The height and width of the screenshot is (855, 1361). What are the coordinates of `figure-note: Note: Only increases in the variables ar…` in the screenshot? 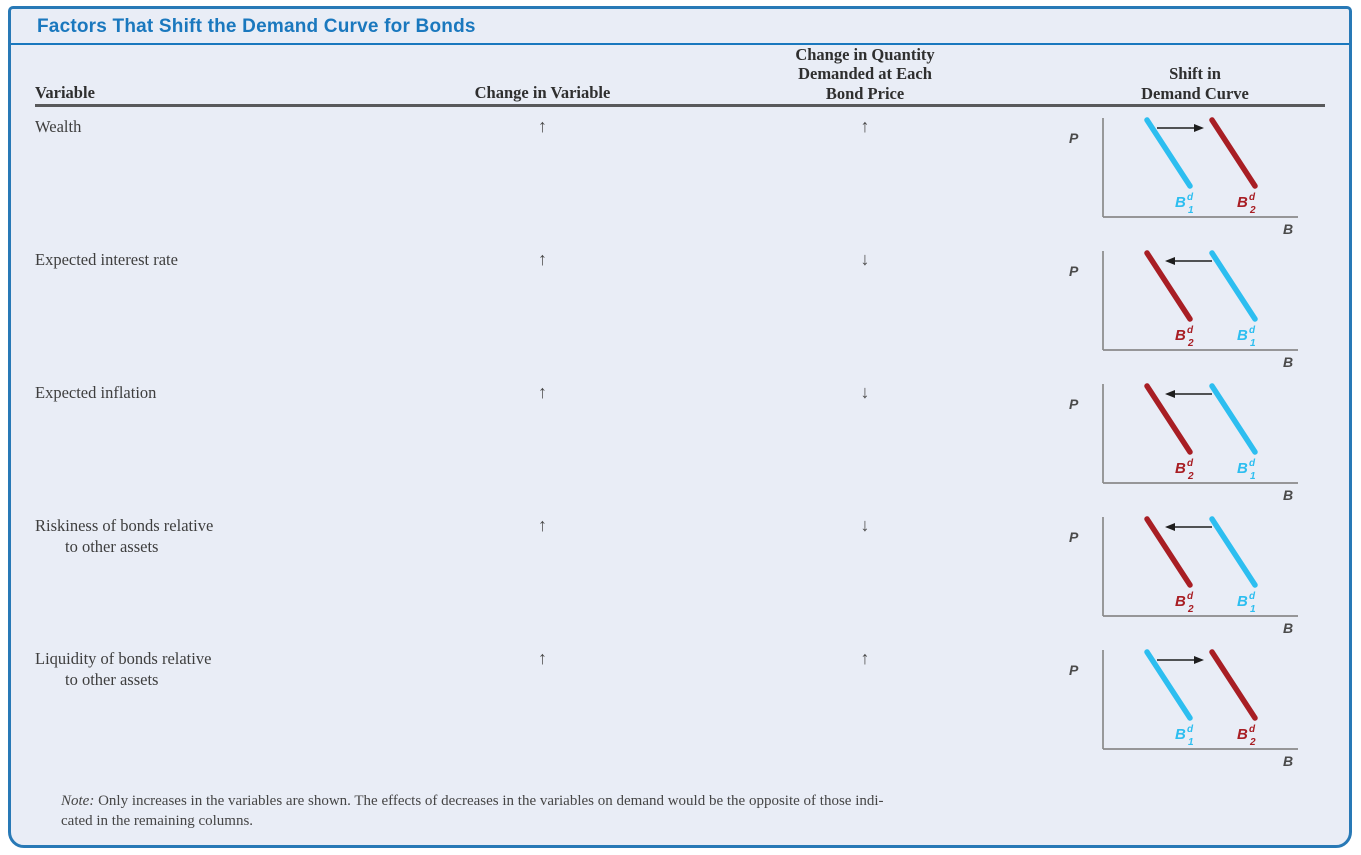 It's located at (693, 812).